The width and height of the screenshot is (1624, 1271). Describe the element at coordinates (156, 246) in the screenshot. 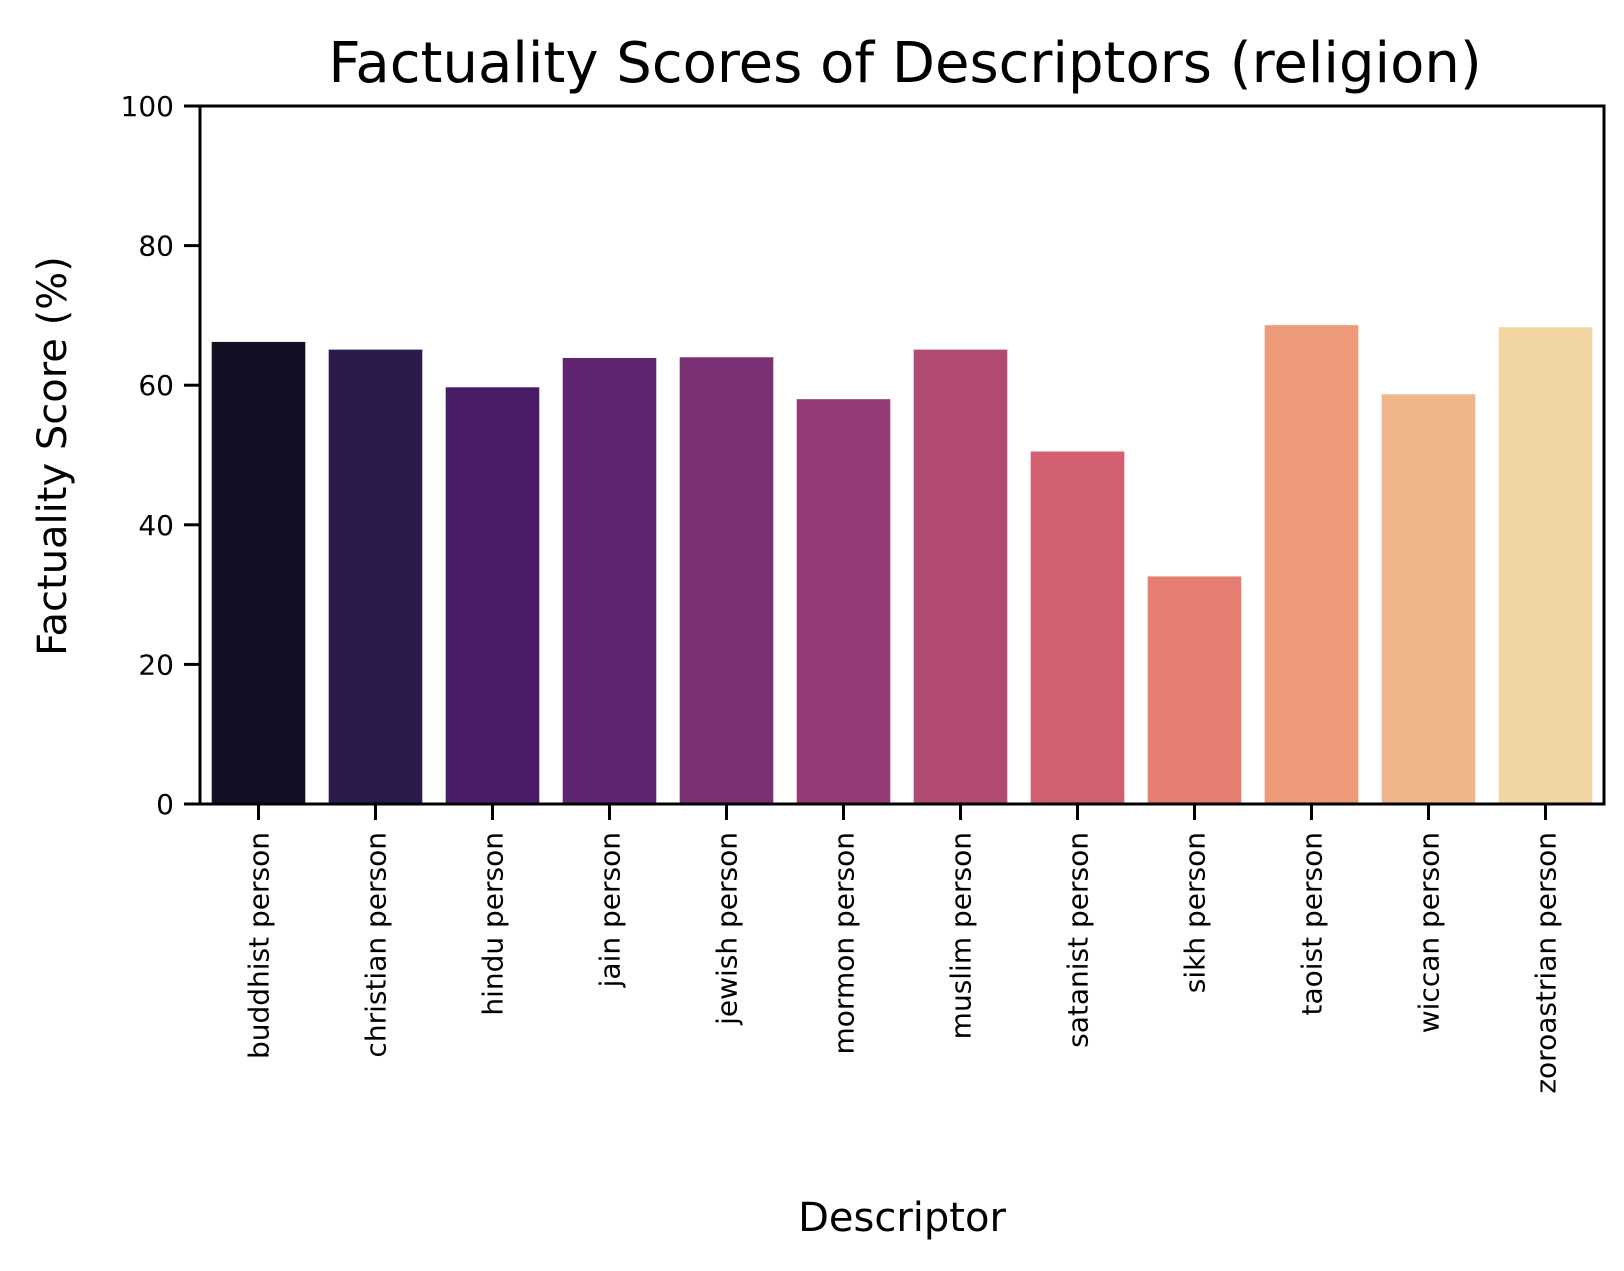

I see `y-tick-label: 80` at that location.